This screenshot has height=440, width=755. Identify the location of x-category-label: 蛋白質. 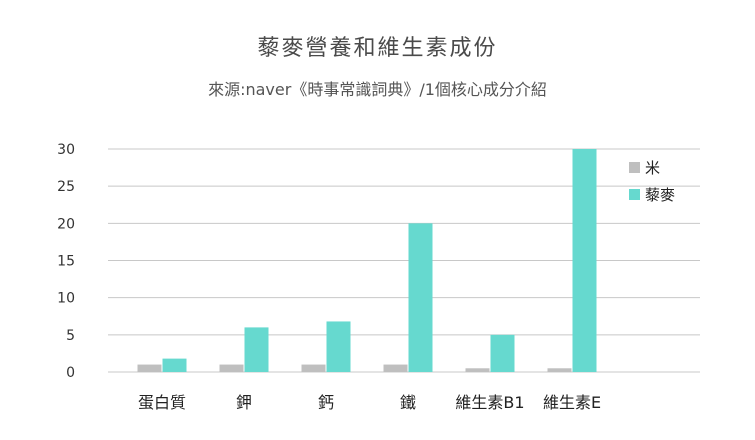
(162, 402).